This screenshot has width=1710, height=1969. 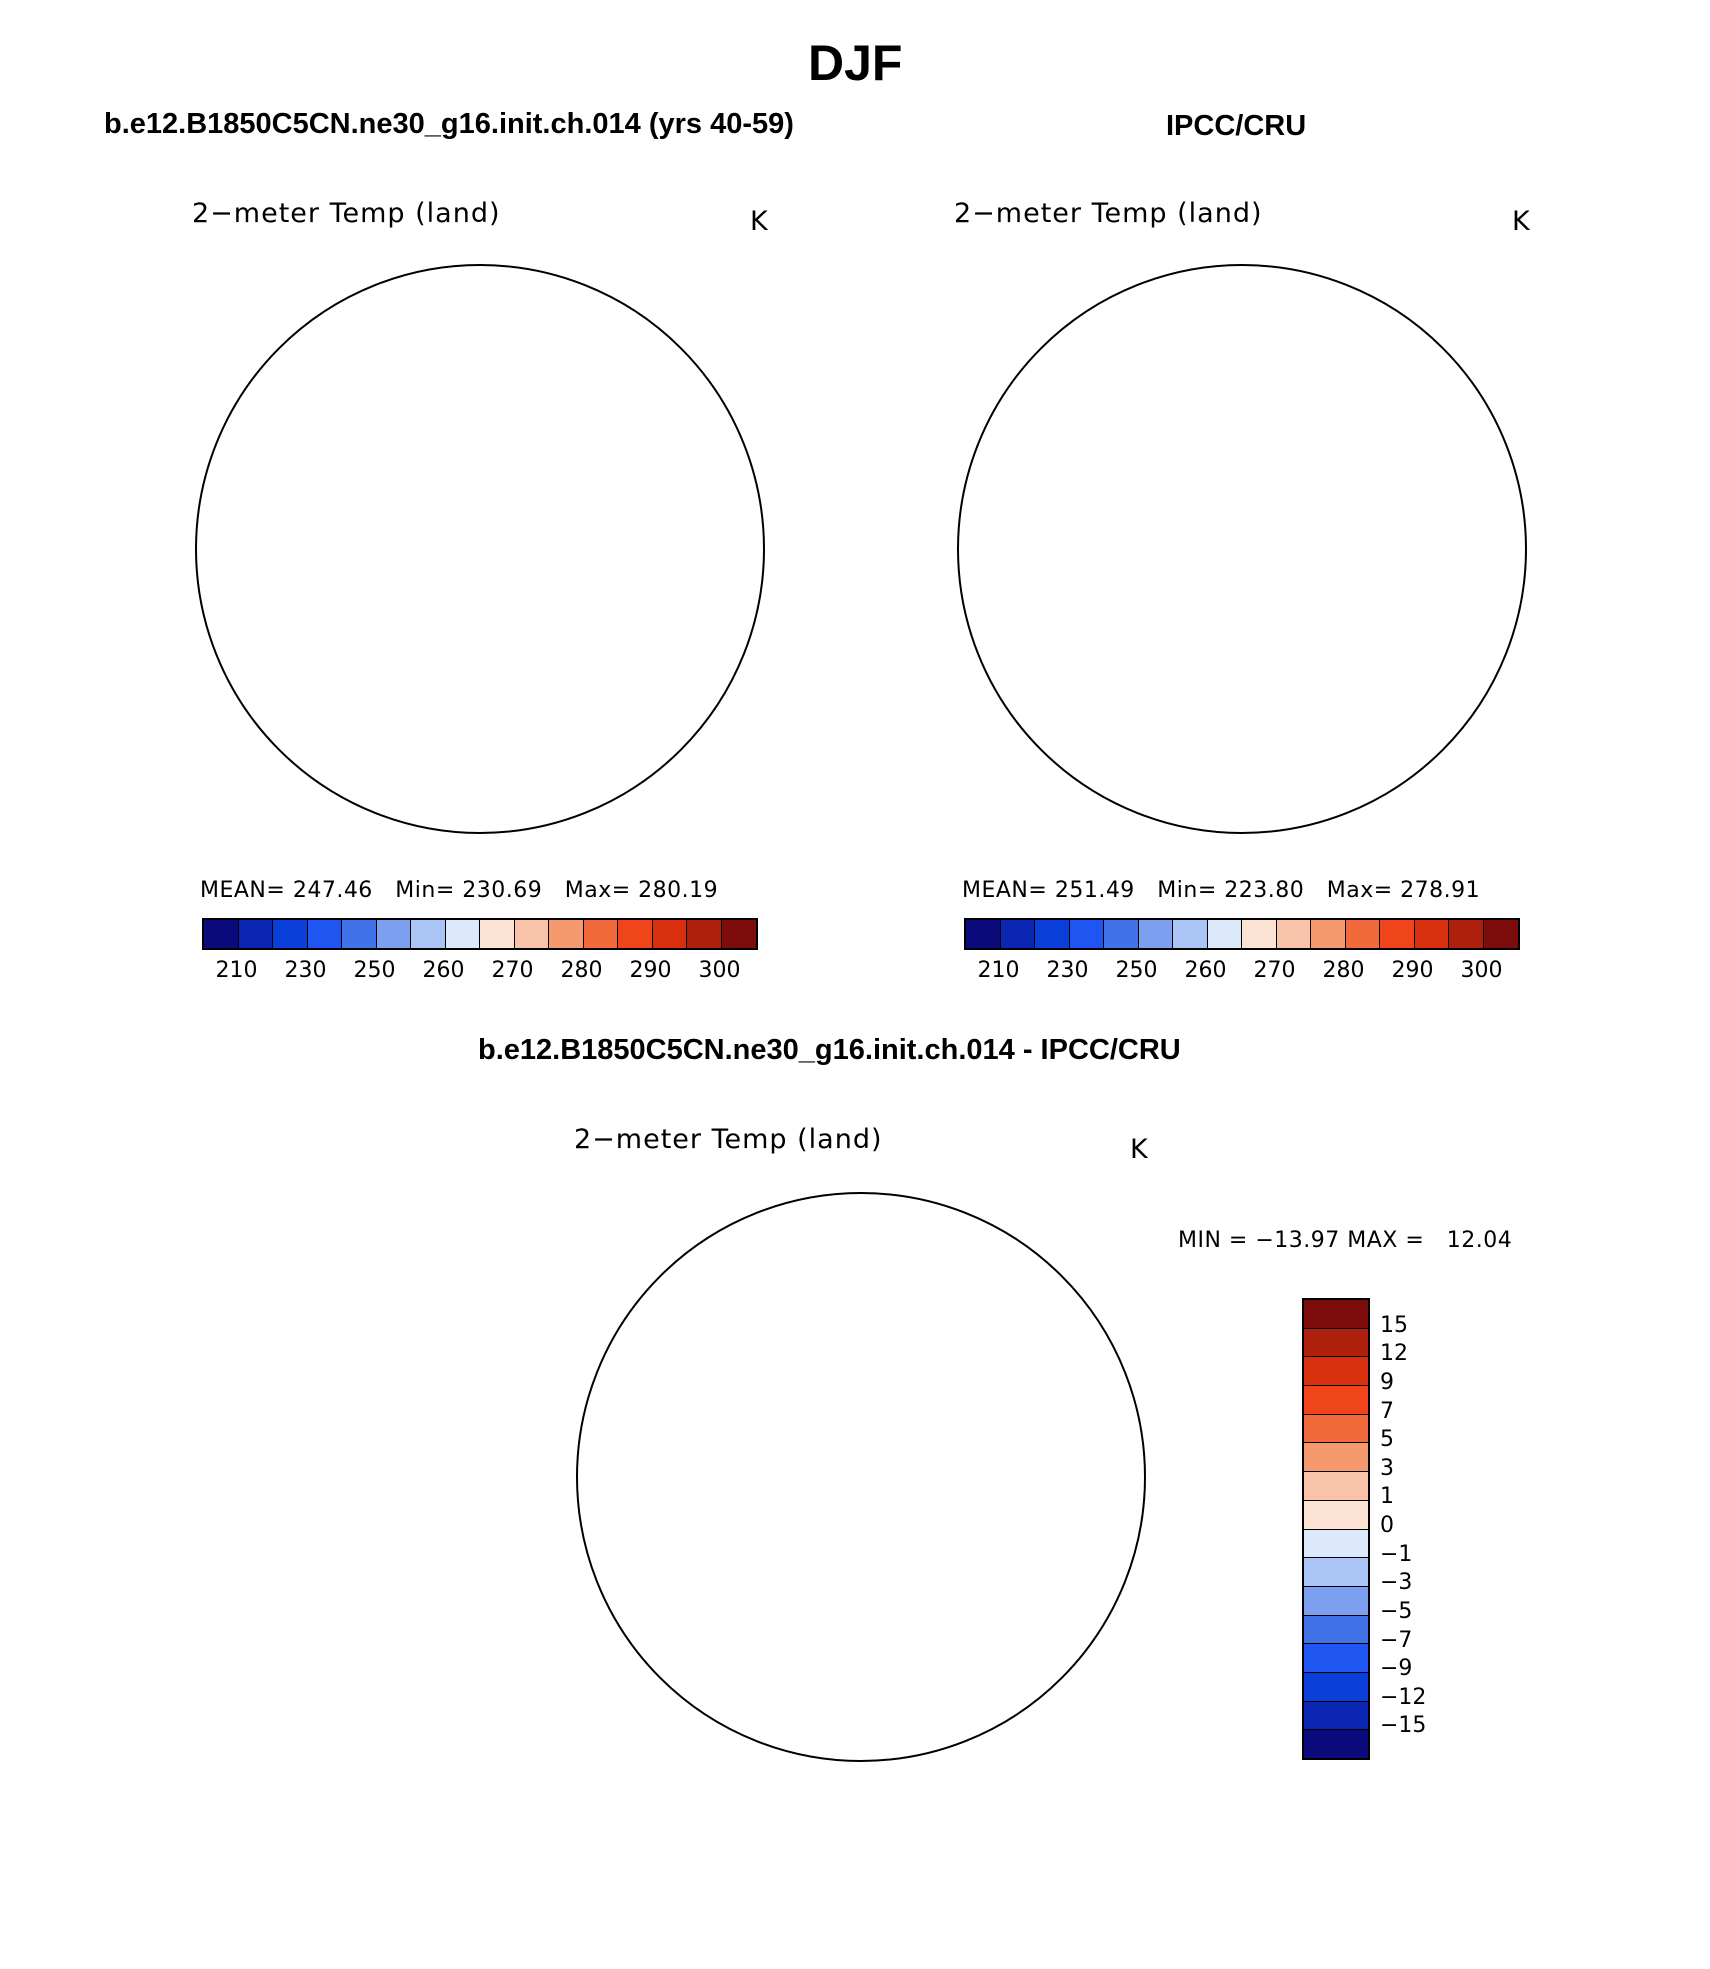 What do you see at coordinates (236, 970) in the screenshot?
I see `panel-a-colorbar-tick-label: 210` at bounding box center [236, 970].